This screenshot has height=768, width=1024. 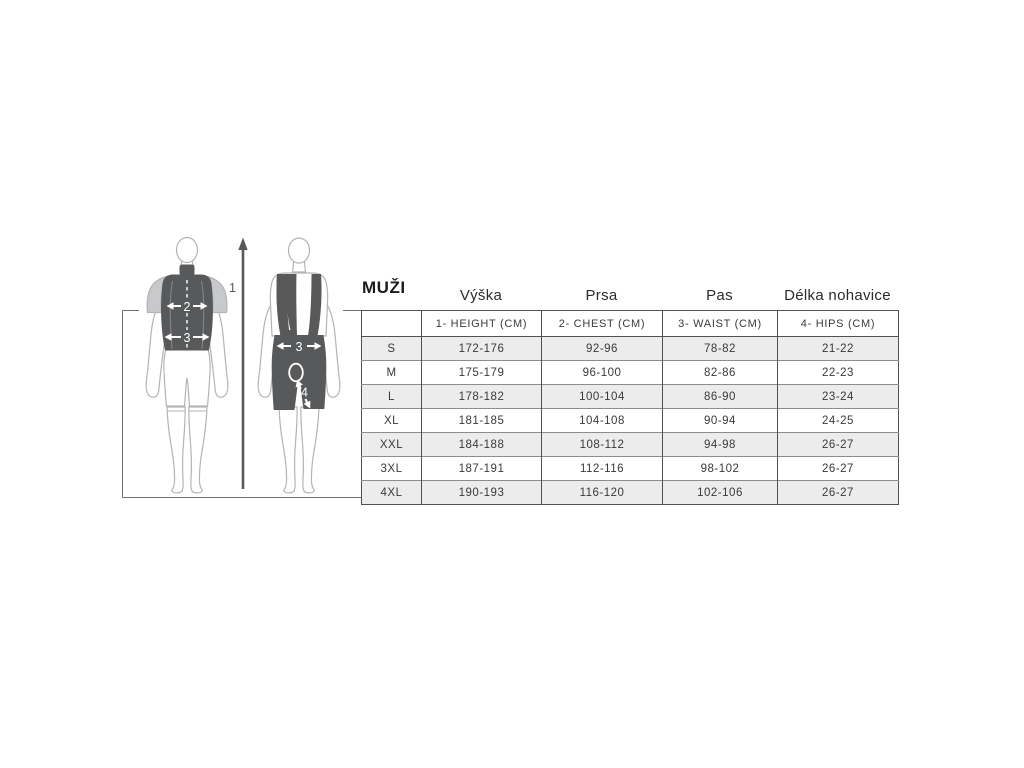 I want to click on male-figure-jersey: 2 3, so click(x=187, y=365).